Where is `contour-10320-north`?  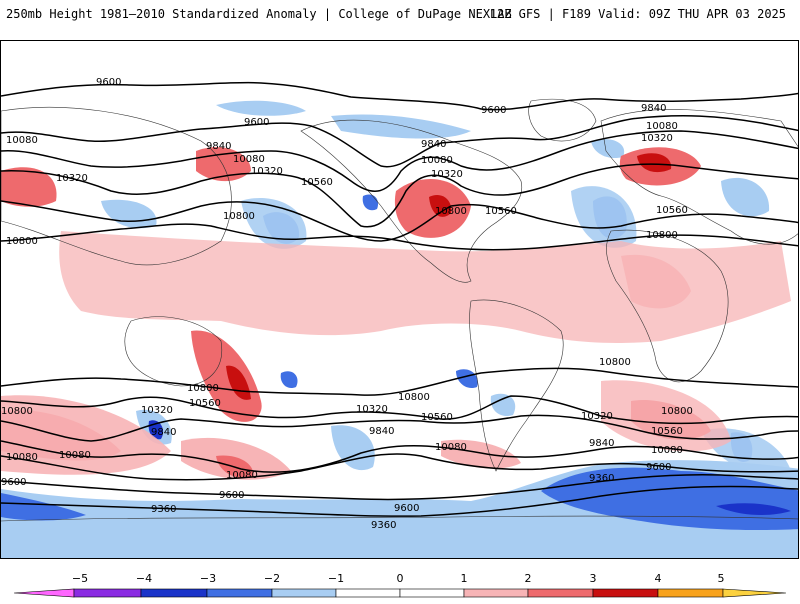 contour-10320-north is located at coordinates (399, 195).